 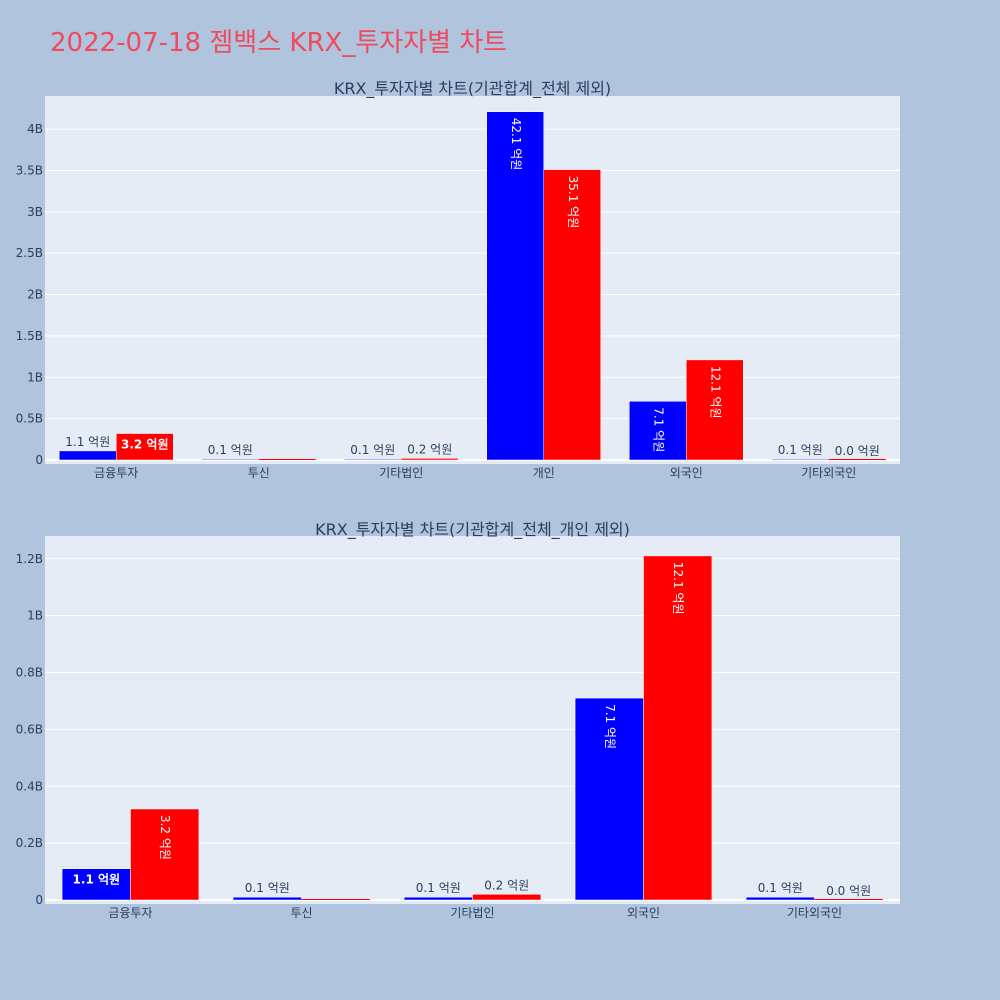 What do you see at coordinates (29, 253) in the screenshot?
I see `y-tick-label: 2.5B` at bounding box center [29, 253].